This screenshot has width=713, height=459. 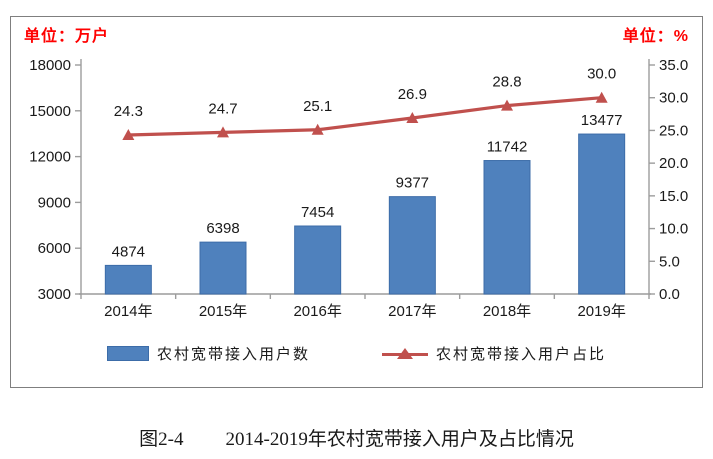 I want to click on bar-value-label: 13477, so click(x=602, y=120).